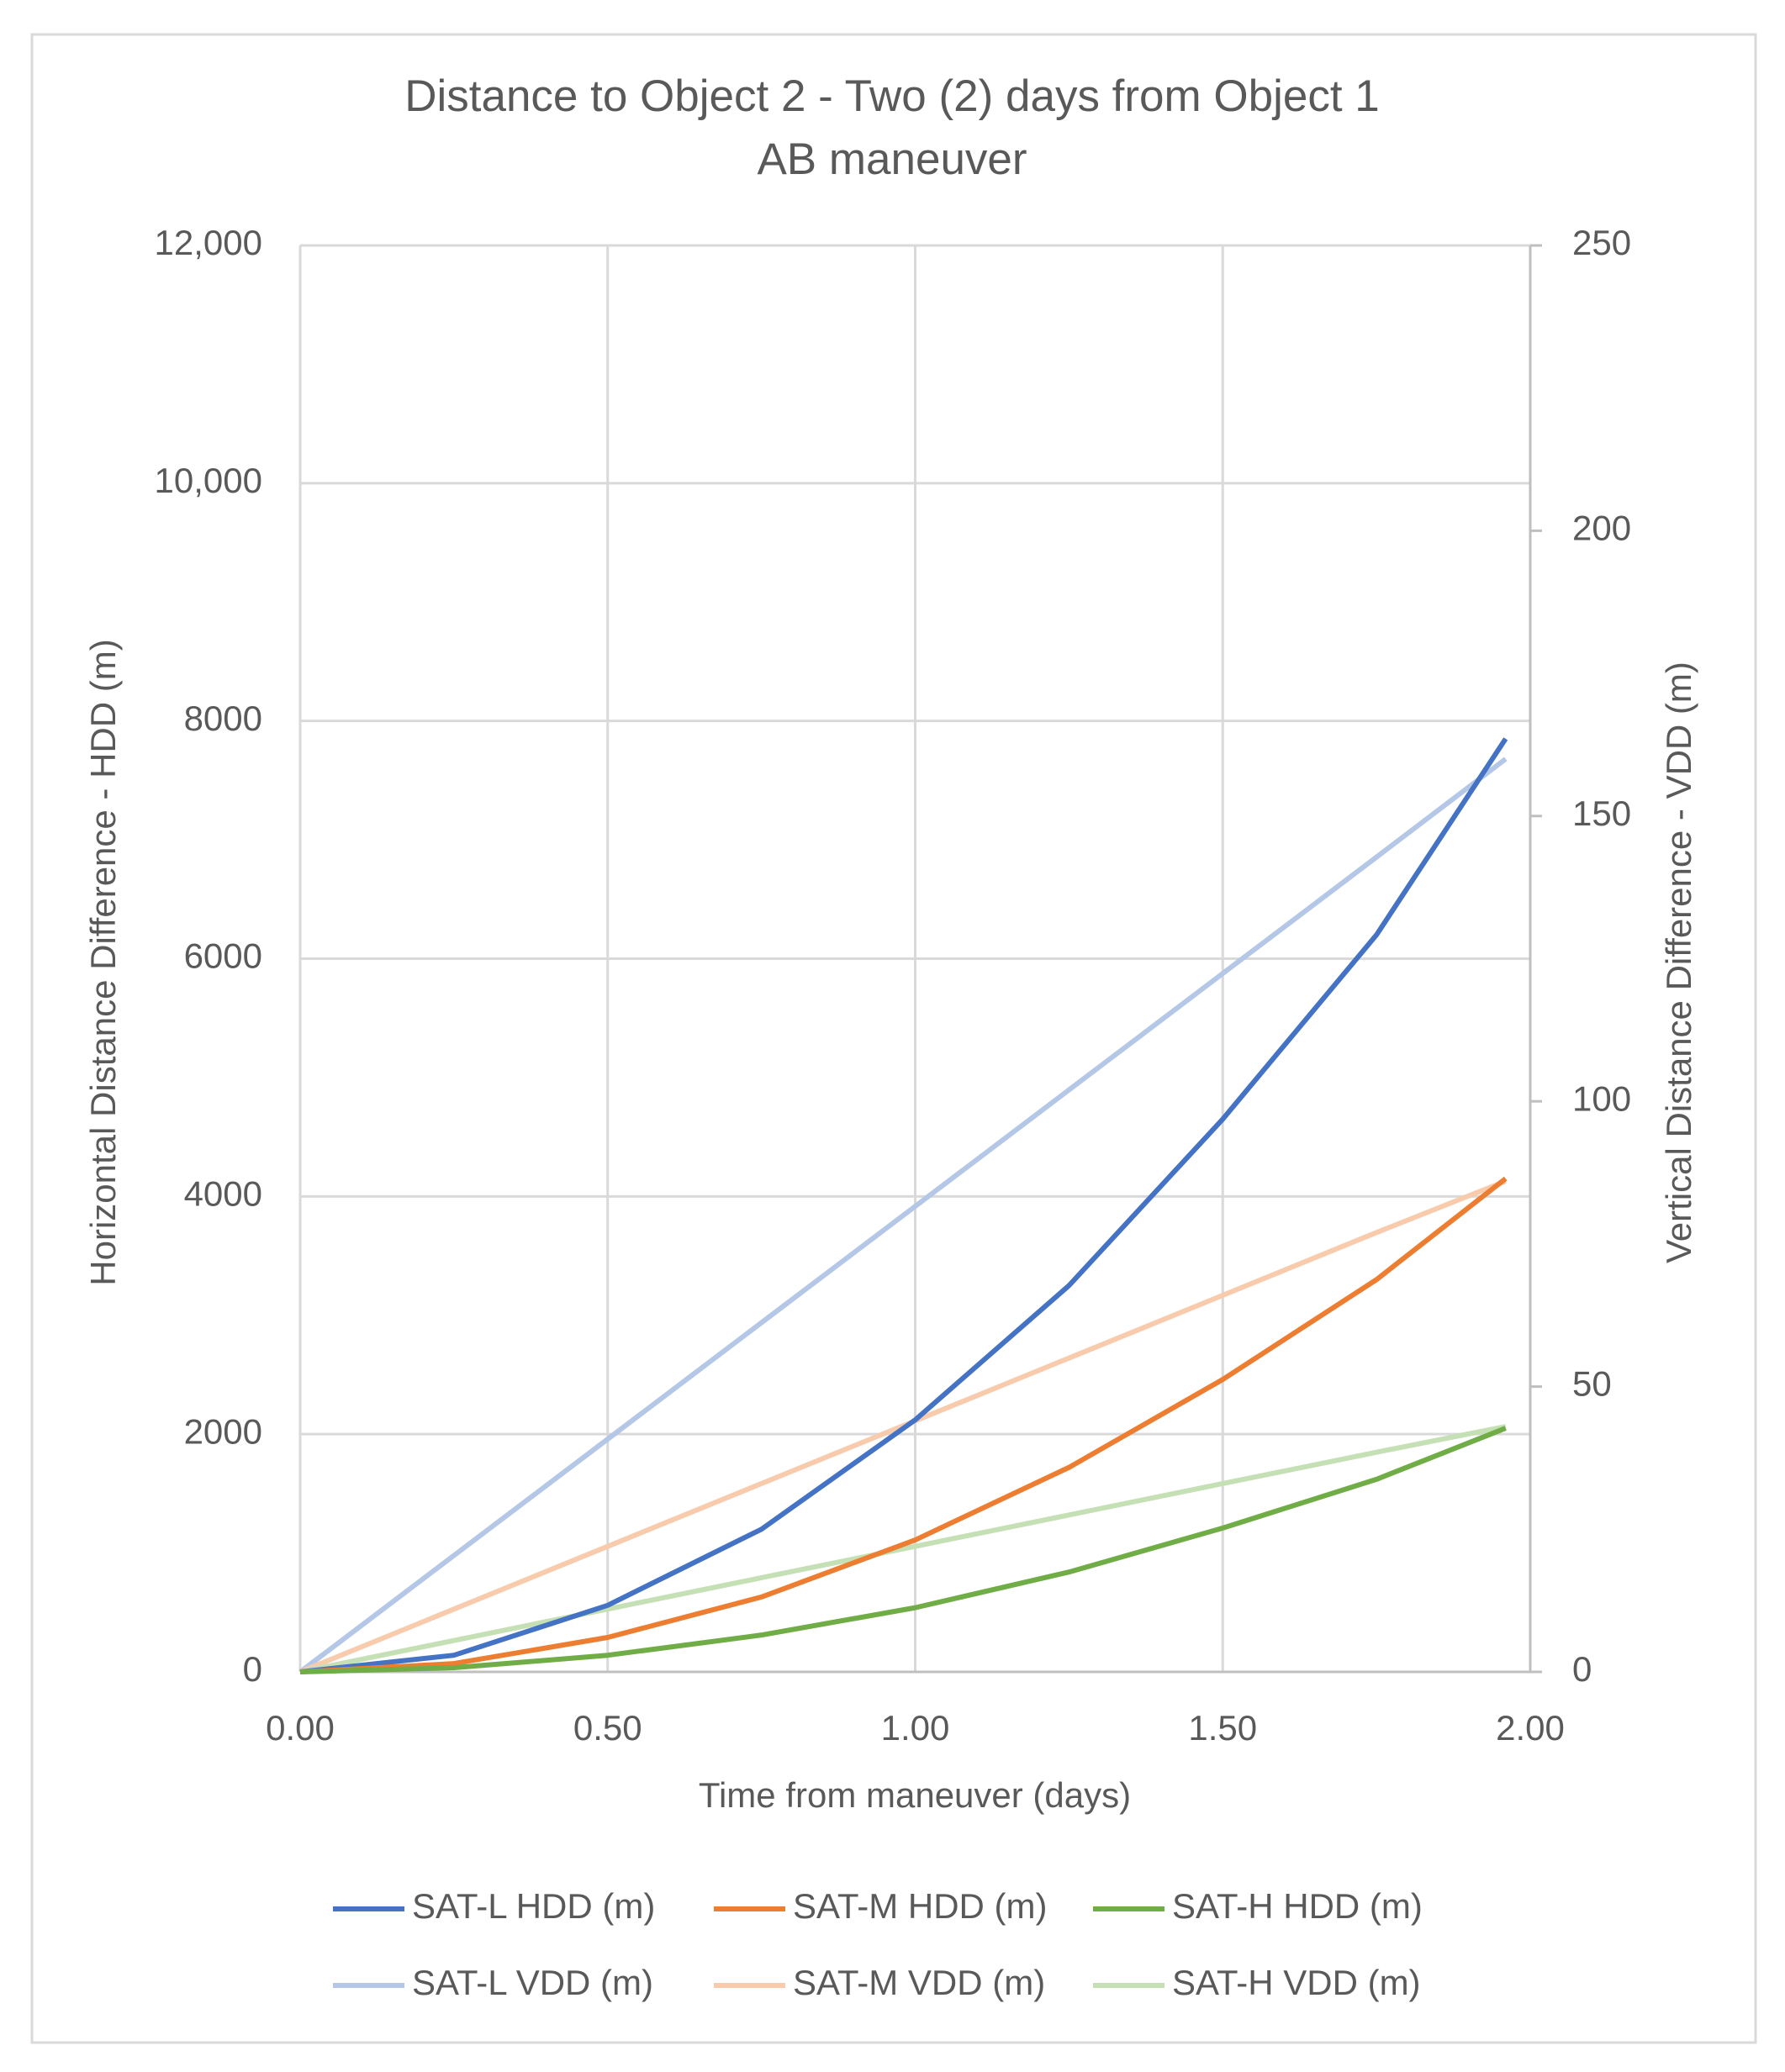  Describe the element at coordinates (1601, 1098) in the screenshot. I see `y2-tick-label: 100` at that location.